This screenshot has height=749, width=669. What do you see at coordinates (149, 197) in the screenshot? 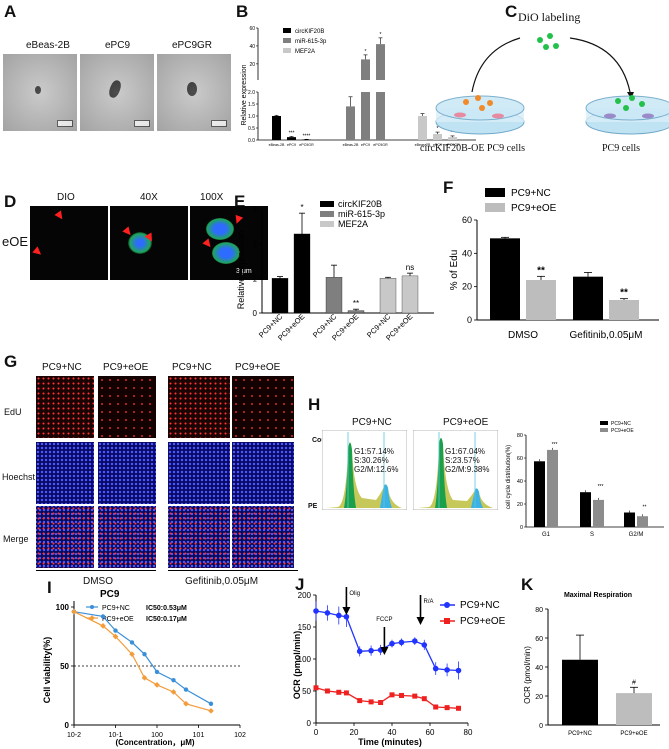
I see `panel-d-col-40x: 40X` at bounding box center [149, 197].